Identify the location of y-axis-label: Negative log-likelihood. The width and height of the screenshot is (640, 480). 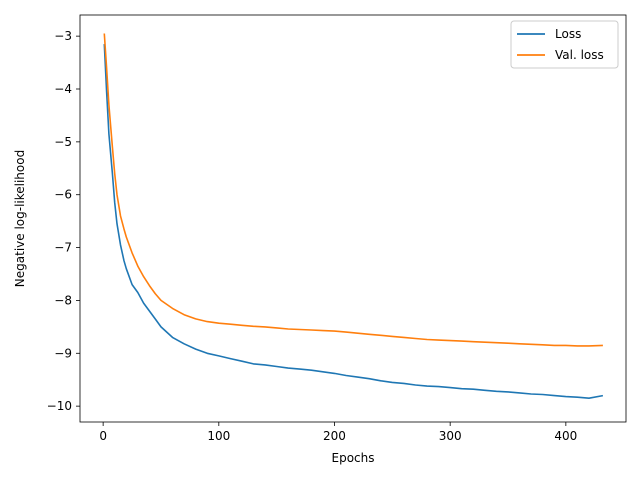
(20, 218).